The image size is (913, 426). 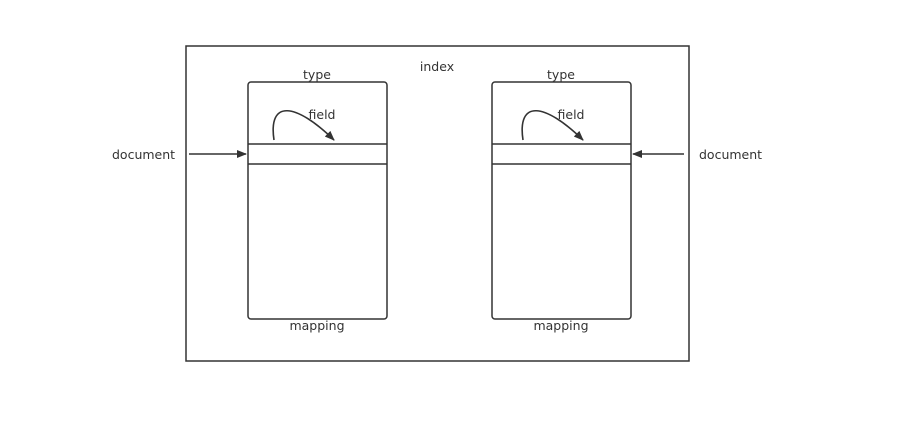 I want to click on index-label: index, so click(x=437, y=66).